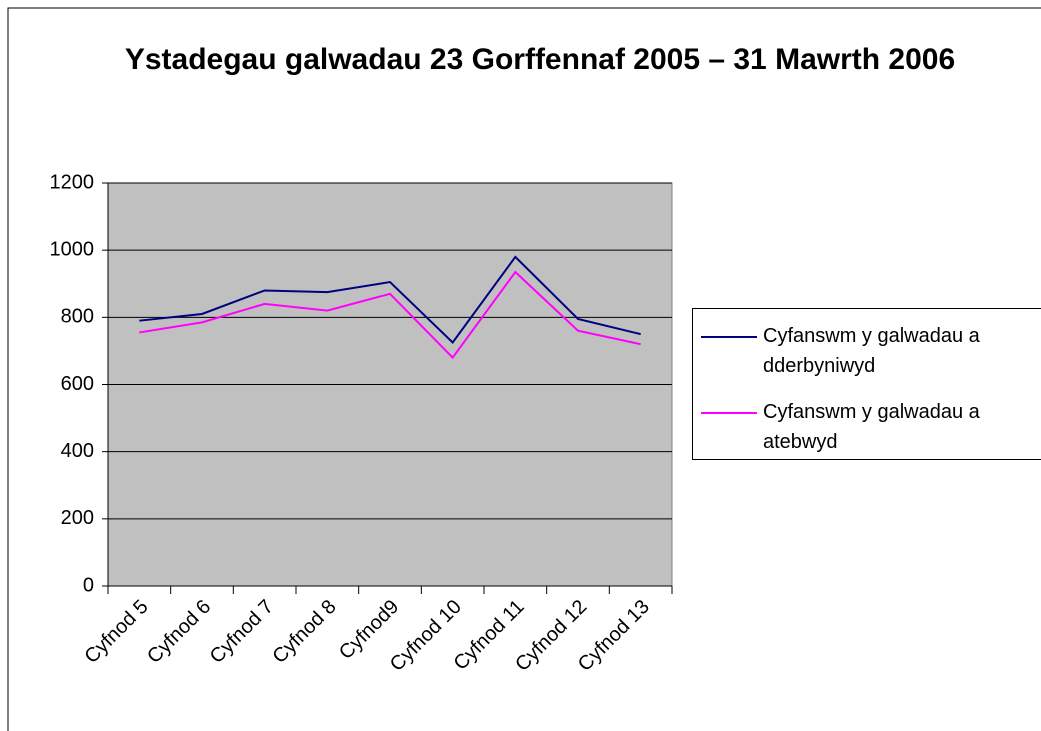 The height and width of the screenshot is (731, 1041). What do you see at coordinates (242, 632) in the screenshot?
I see `x-tick-label: Cyfnod 7` at bounding box center [242, 632].